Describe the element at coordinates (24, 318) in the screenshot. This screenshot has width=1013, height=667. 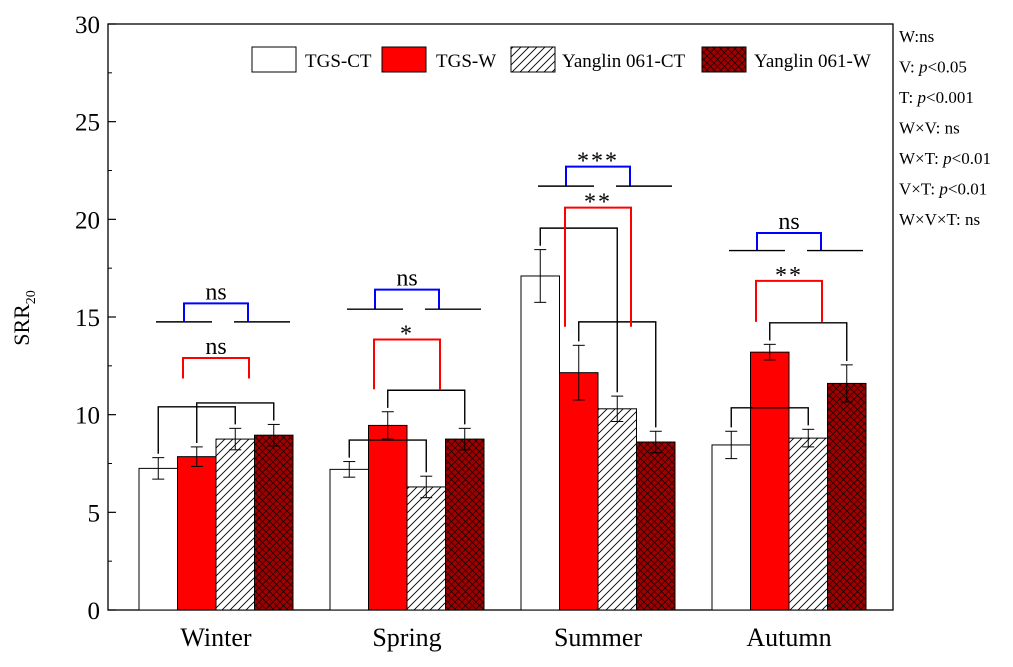
I see `y-axis-label: SRR20` at that location.